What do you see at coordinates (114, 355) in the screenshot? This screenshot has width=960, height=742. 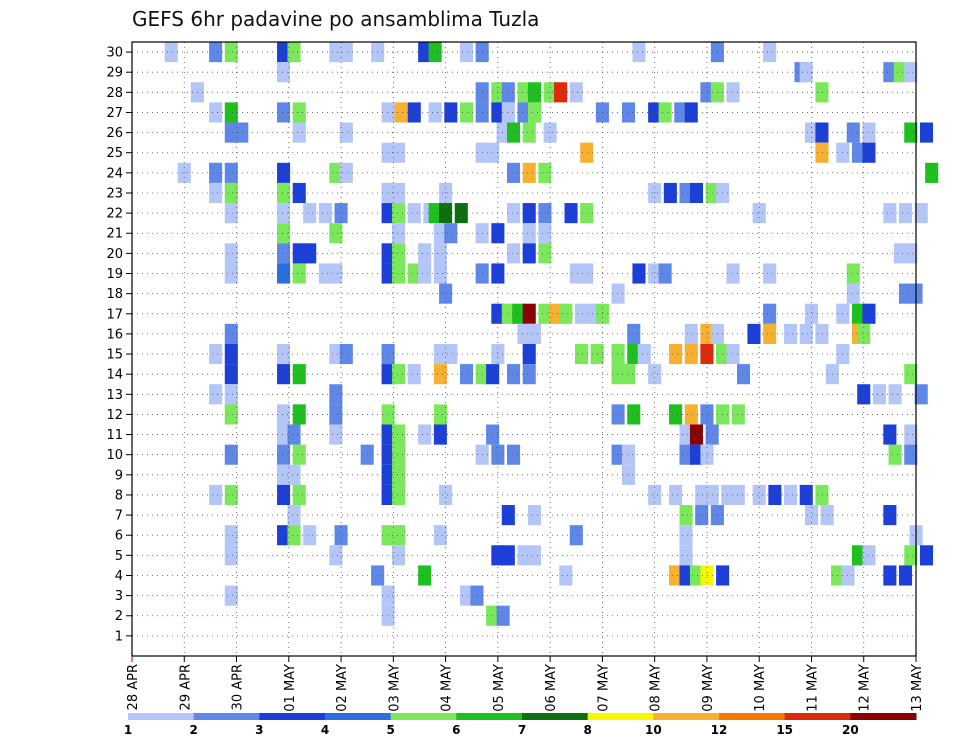 I see `y-tick-label: 15` at bounding box center [114, 355].